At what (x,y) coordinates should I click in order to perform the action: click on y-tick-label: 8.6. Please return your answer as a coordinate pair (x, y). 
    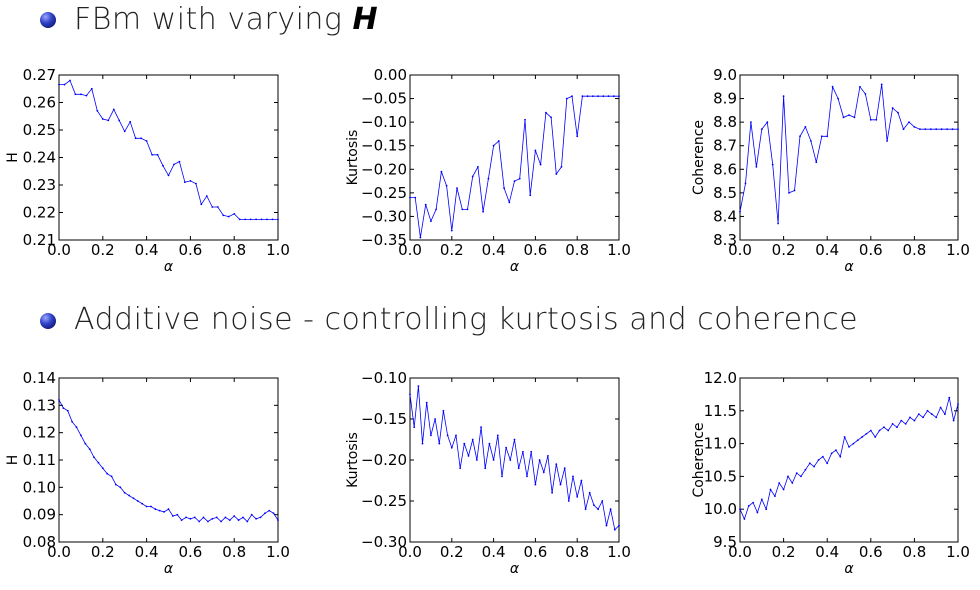
    Looking at the image, I should click on (725, 169).